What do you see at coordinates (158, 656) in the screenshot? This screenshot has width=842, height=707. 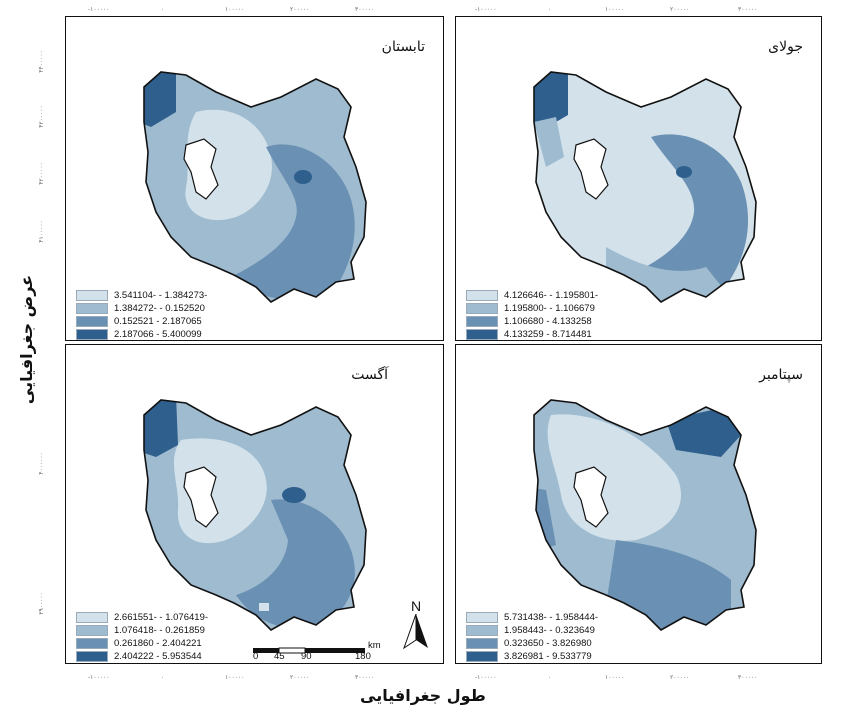 I see `legend-label: 2.404222 - 5.953544` at bounding box center [158, 656].